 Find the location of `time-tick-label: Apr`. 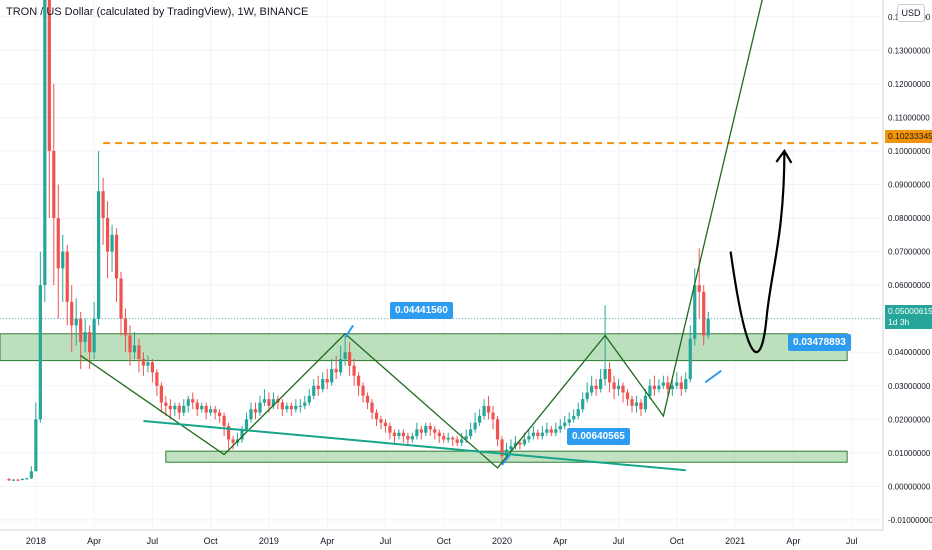

time-tick-label: Apr is located at coordinates (327, 541).